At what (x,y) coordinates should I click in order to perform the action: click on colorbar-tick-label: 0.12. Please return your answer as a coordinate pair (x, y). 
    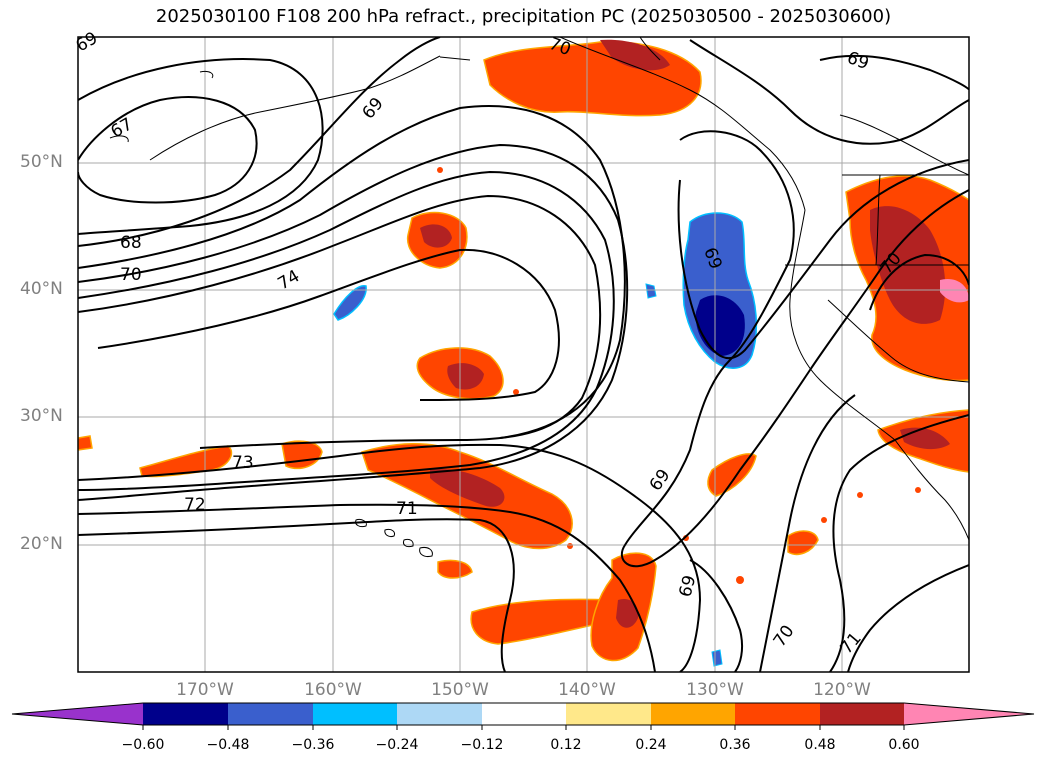
    Looking at the image, I should click on (566, 745).